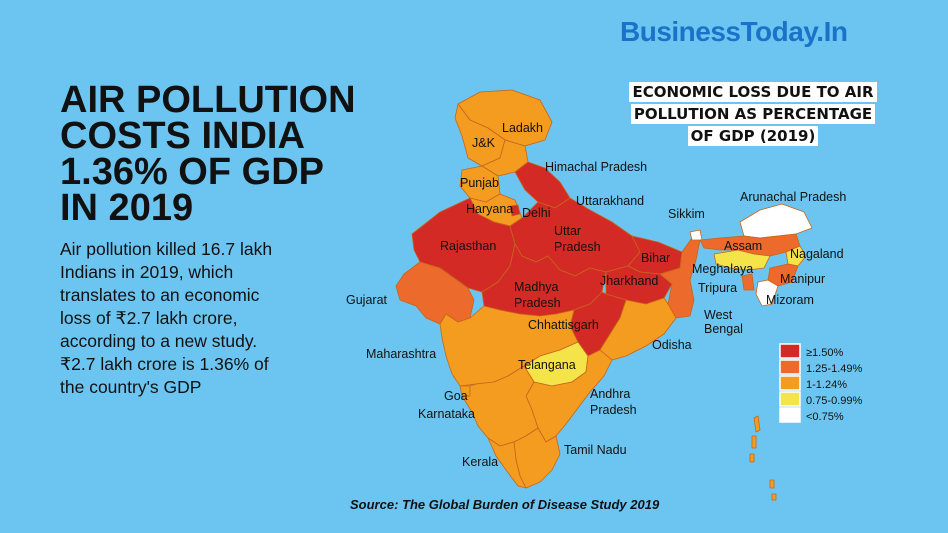 This screenshot has height=533, width=948. Describe the element at coordinates (577, 247) in the screenshot. I see `label-uttar-pradesh-line2: Pradesh` at that location.